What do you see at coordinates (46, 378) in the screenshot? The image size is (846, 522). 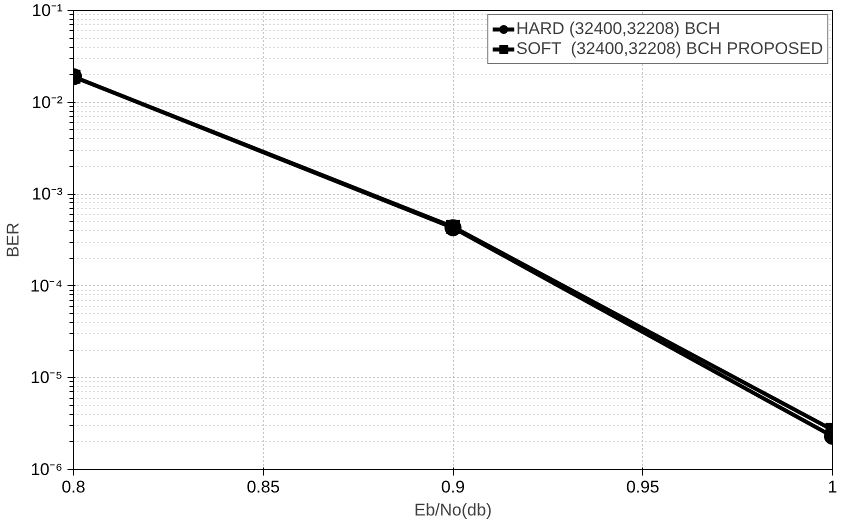 I see `y-tick-label: 10⁻⁵` at bounding box center [46, 378].